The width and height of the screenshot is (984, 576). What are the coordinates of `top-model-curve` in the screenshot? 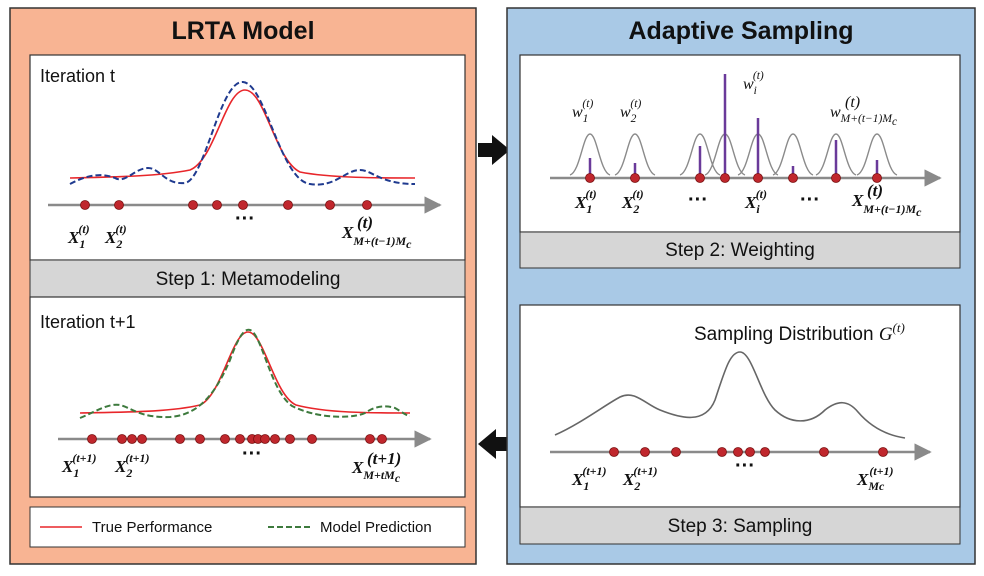 It's located at (242, 133).